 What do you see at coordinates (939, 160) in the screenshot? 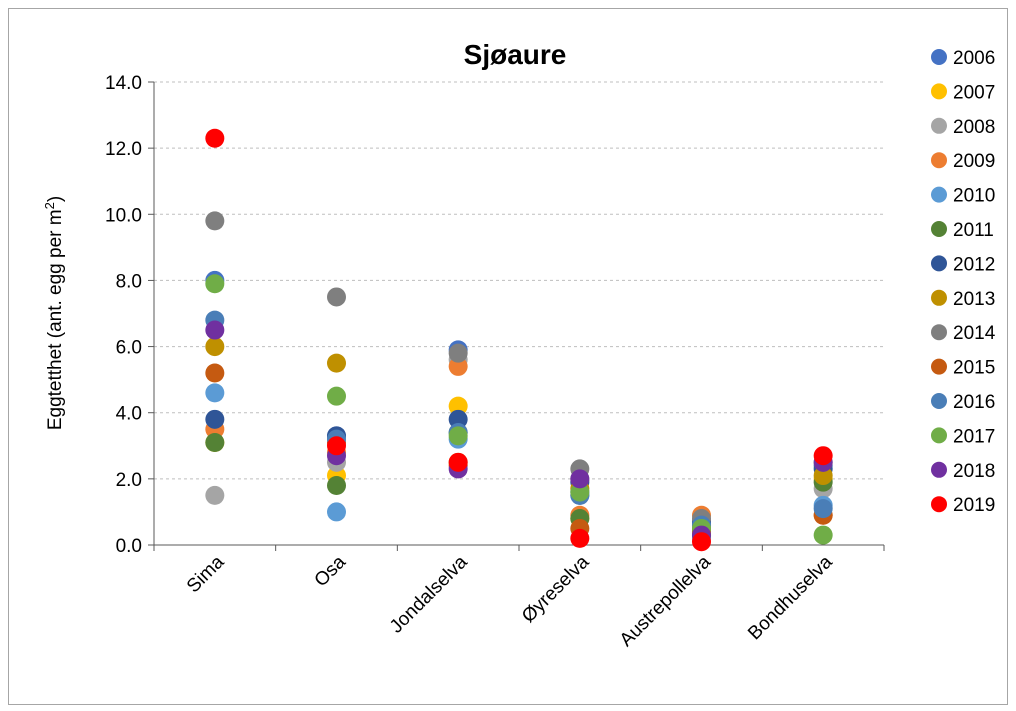
I see `legend-marker-2009` at bounding box center [939, 160].